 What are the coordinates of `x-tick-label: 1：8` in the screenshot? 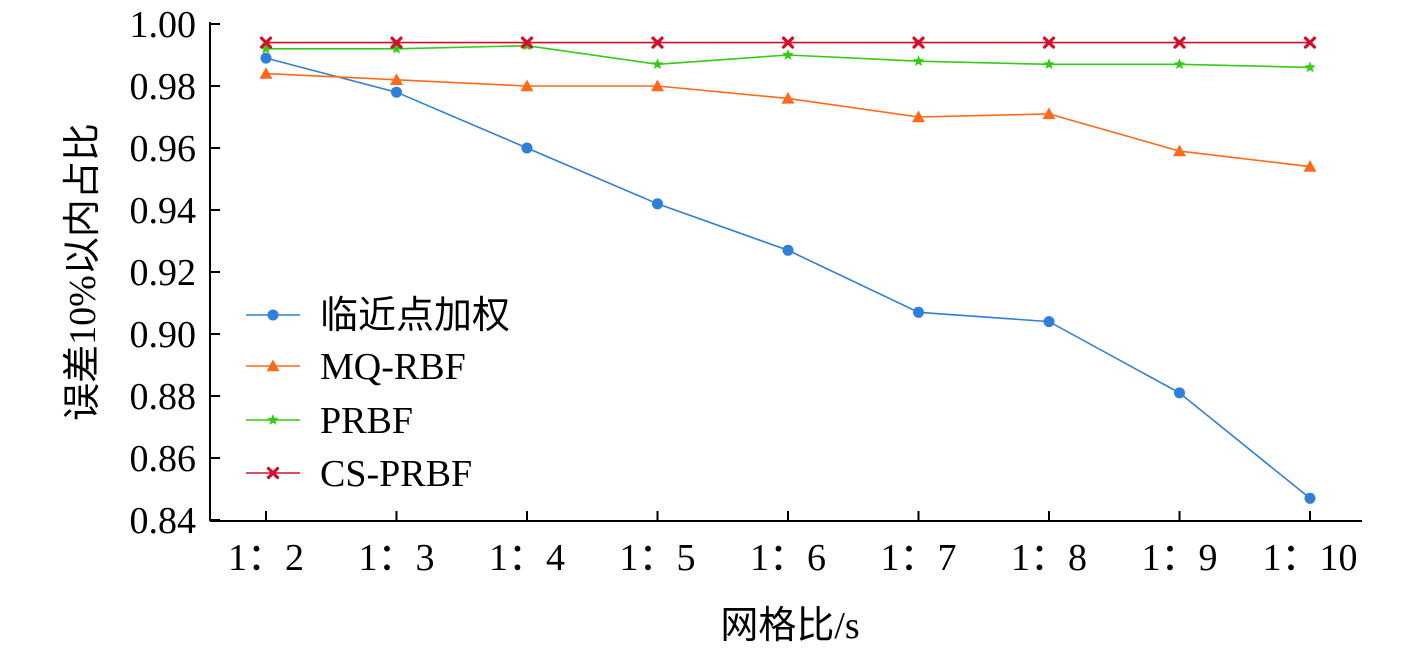 It's located at (1049, 558).